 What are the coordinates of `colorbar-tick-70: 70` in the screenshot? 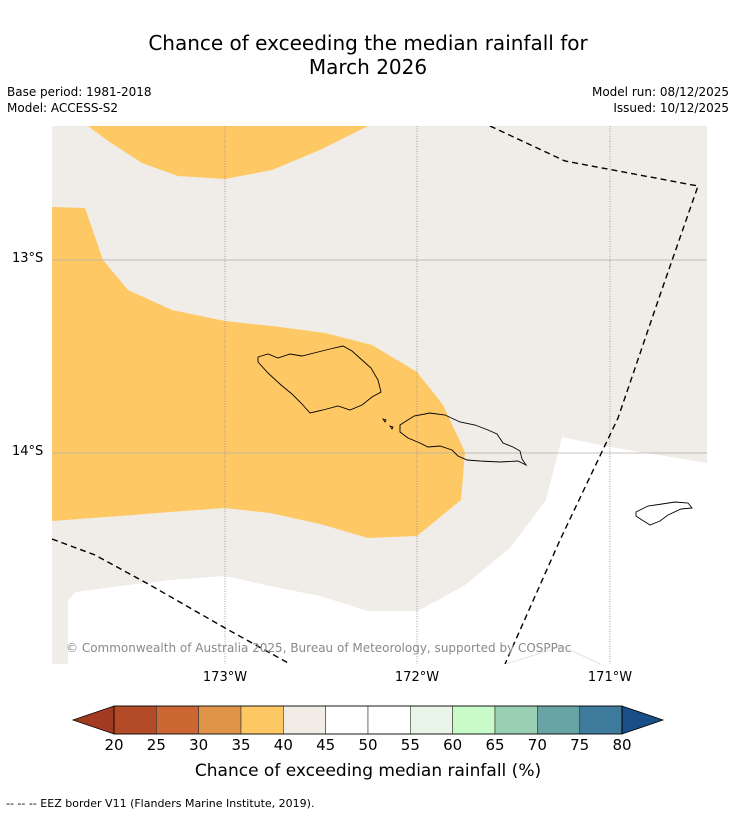 It's located at (537, 745).